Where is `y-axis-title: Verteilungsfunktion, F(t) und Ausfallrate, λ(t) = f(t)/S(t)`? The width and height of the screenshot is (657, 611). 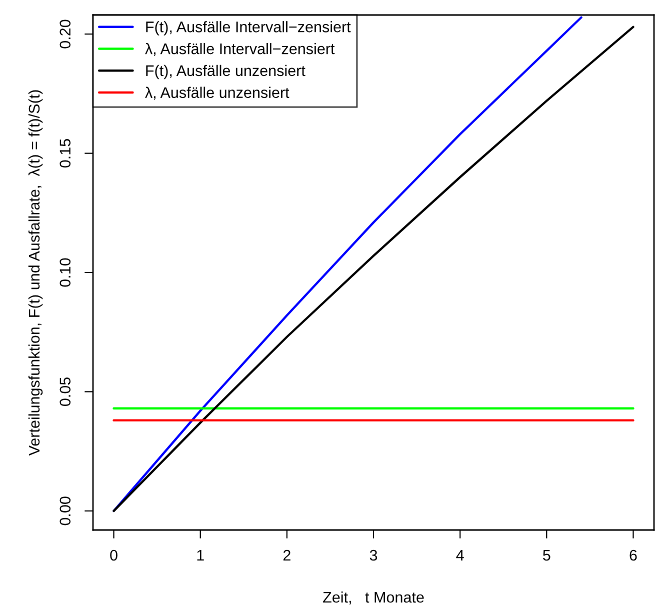
y-axis-title: Verteilungsfunktion, F(t) und Ausfallrate, λ(t) = f(t)/S(t) is located at coordinates (35, 273).